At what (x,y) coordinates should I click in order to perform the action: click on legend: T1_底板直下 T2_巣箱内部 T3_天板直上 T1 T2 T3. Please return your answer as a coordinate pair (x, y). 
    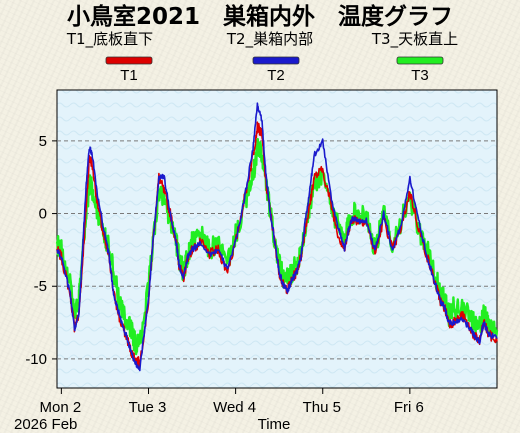
    Looking at the image, I should click on (262, 57).